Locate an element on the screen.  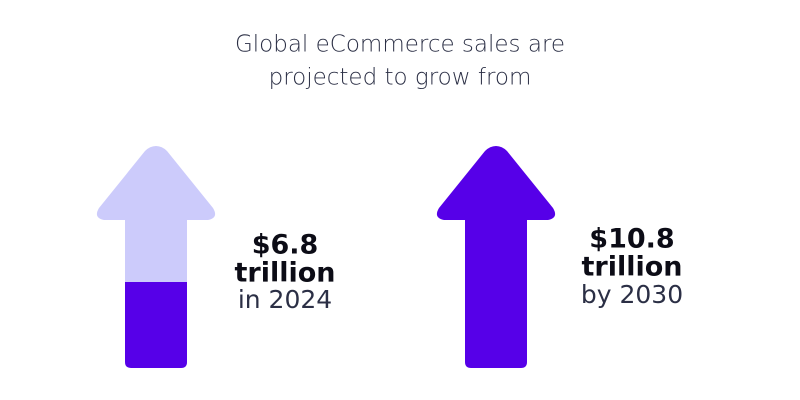
arrow-2030 is located at coordinates (496, 257).